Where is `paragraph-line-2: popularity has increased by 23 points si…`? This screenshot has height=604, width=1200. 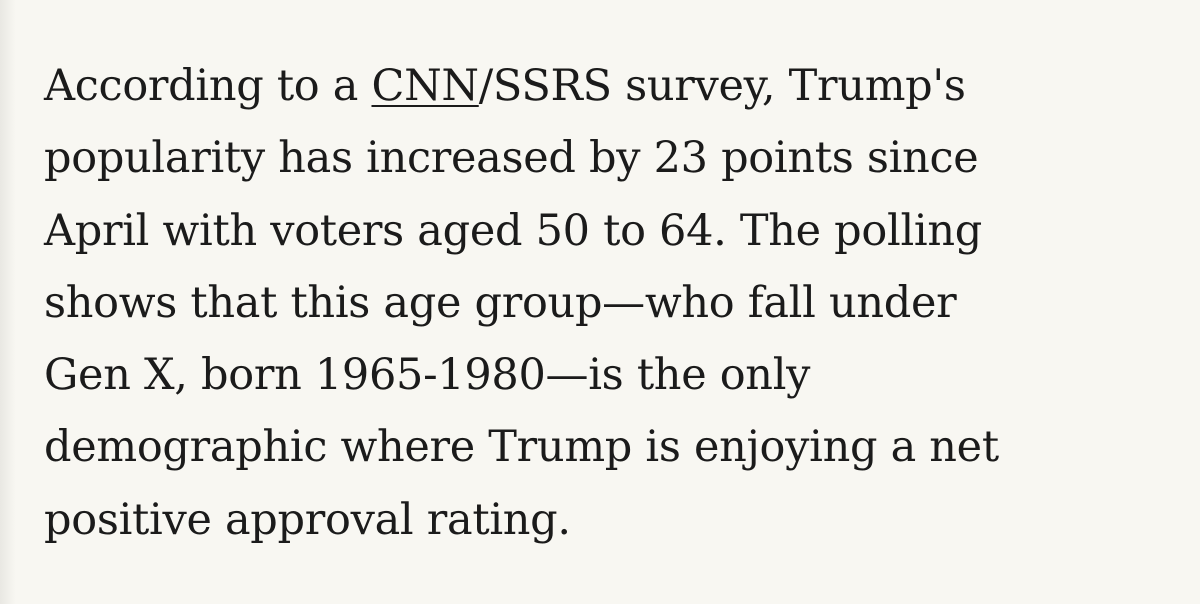
paragraph-line-2: popularity has increased by 23 points si… is located at coordinates (511, 158).